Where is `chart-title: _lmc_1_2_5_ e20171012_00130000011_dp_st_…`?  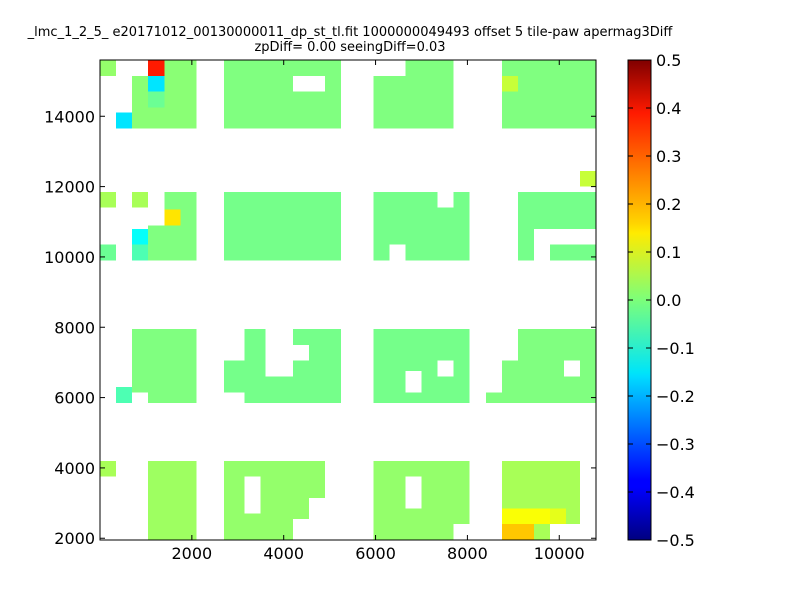
chart-title: _lmc_1_2_5_ e20171012_00130000011_dp_st_… is located at coordinates (350, 32).